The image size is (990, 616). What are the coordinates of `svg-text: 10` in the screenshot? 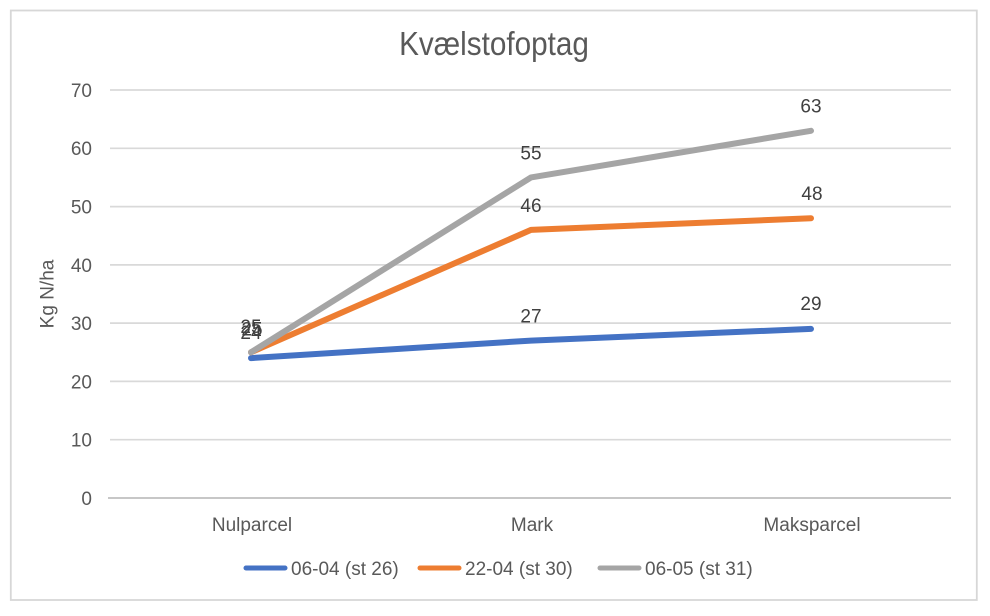 It's located at (81, 441).